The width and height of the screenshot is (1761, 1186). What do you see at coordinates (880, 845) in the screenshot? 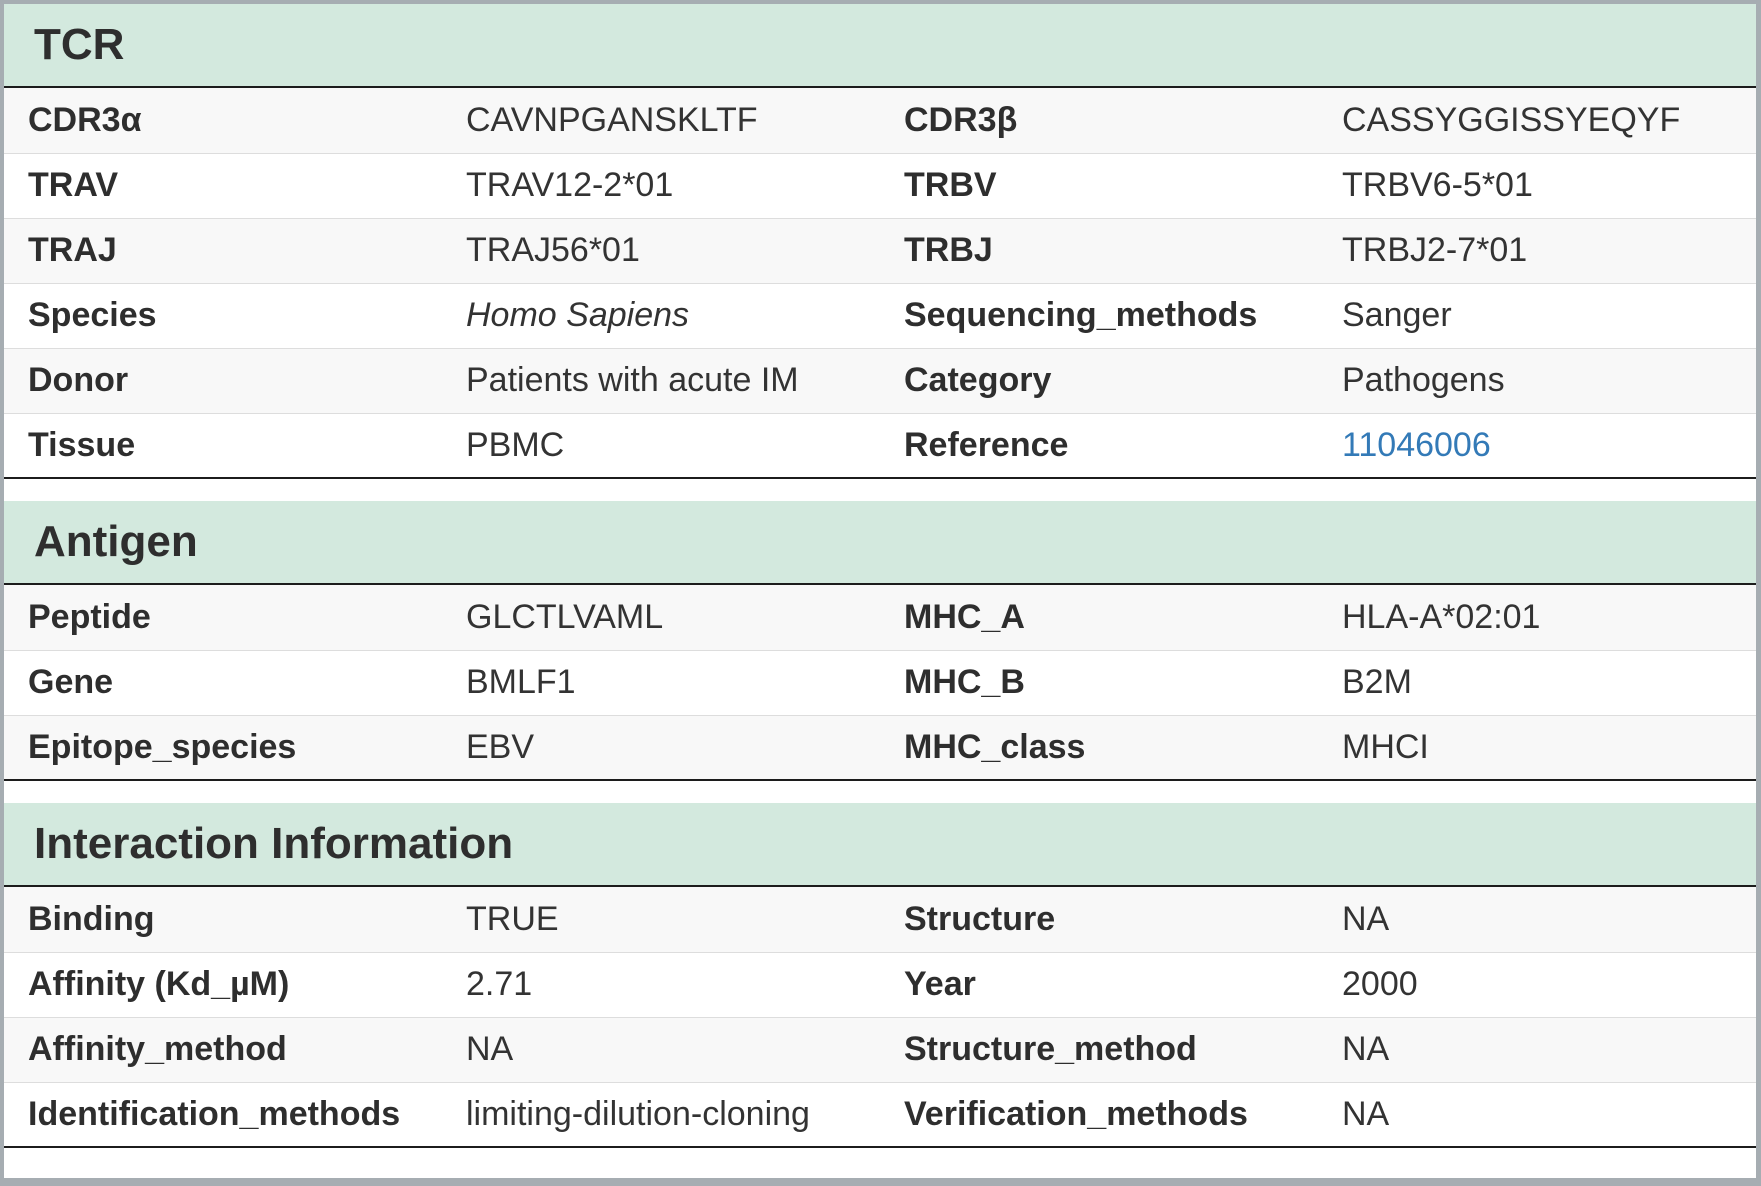
I see `section-title-interaction-information: Interaction Information` at bounding box center [880, 845].